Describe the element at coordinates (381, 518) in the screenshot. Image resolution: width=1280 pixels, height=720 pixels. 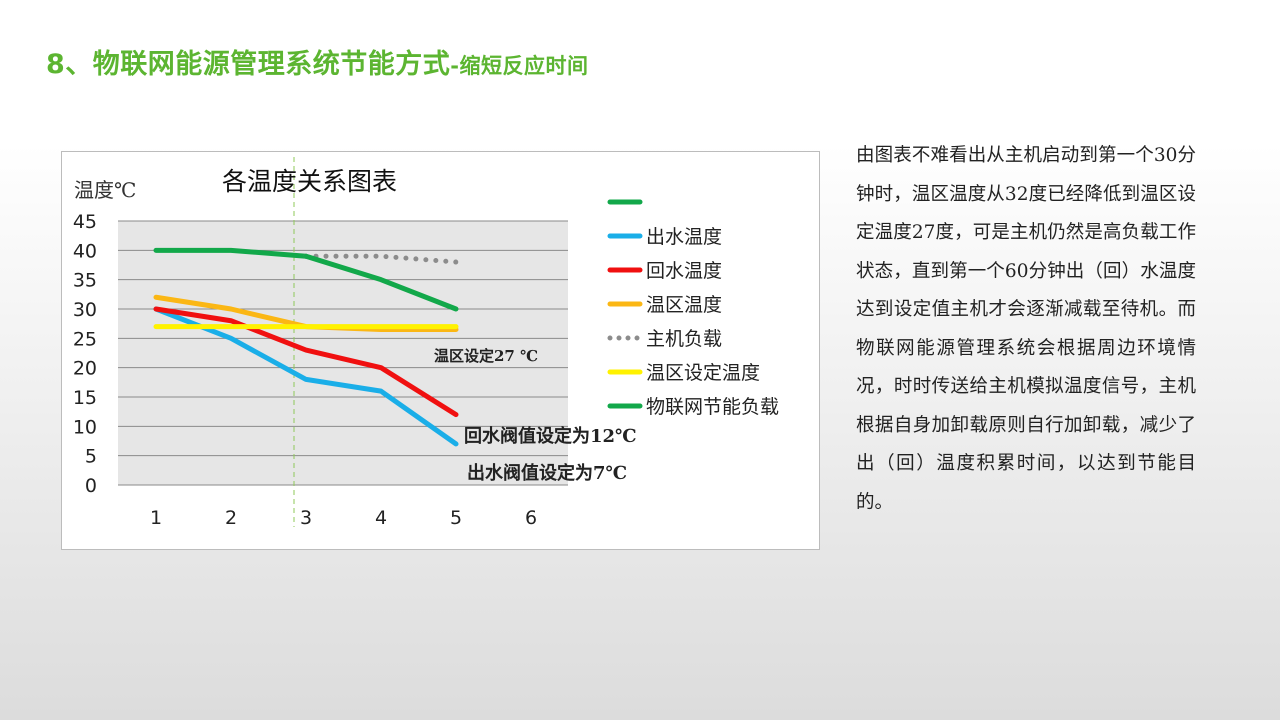
I see `x-tick-label: 4` at that location.